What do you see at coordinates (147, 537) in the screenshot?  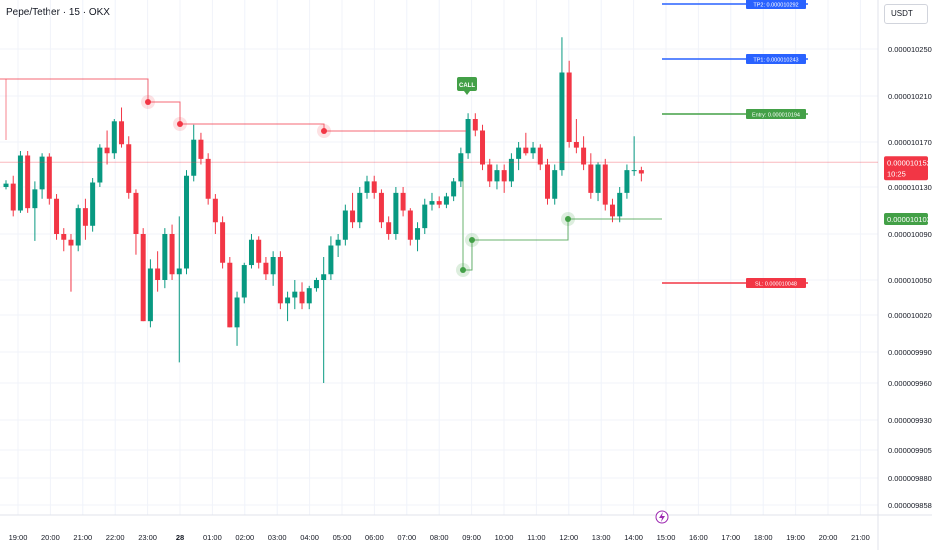 I see `time-tick-label: 23:00` at bounding box center [147, 537].